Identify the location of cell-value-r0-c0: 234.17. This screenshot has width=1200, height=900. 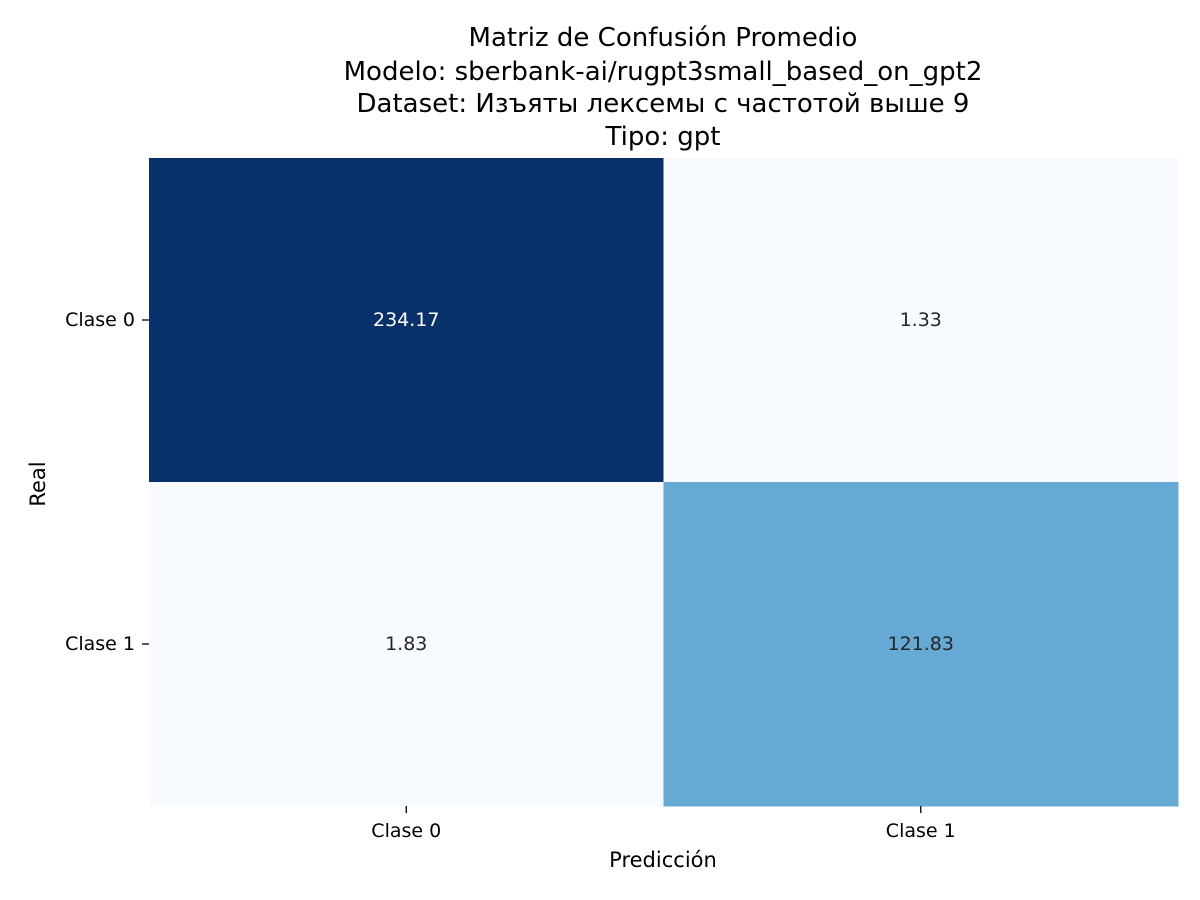
(406, 320).